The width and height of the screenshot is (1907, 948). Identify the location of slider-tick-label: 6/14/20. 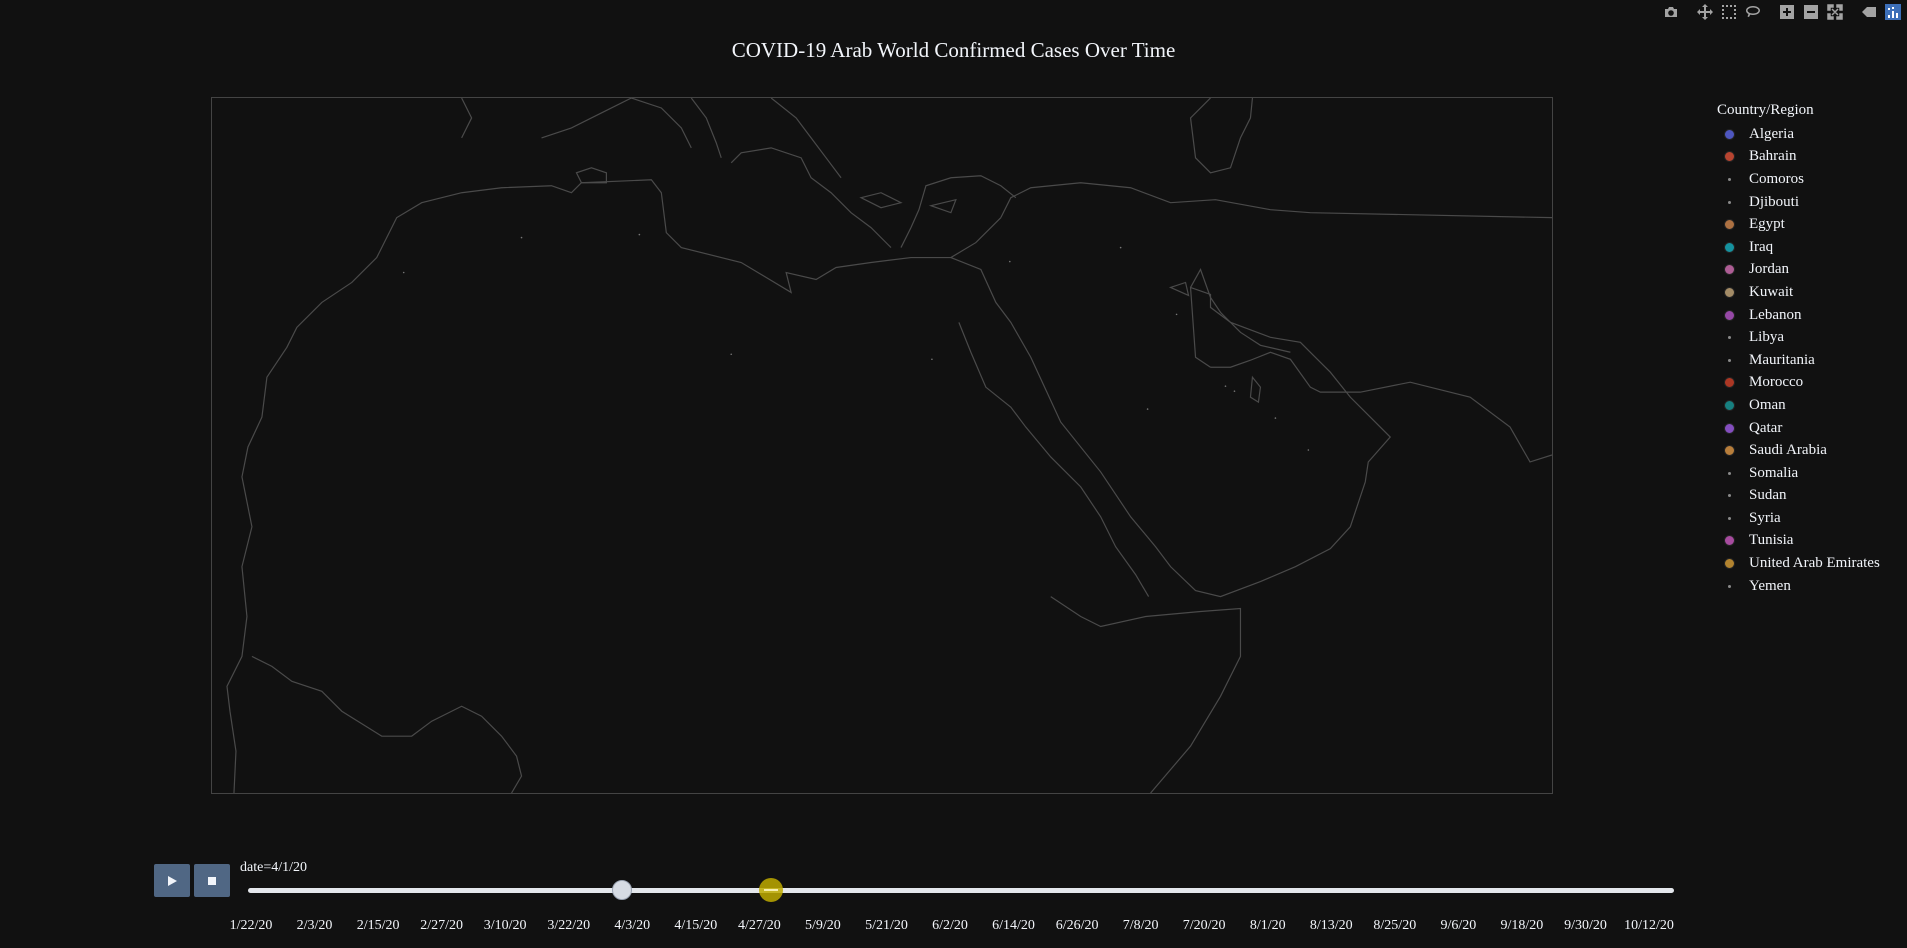
(1013, 925).